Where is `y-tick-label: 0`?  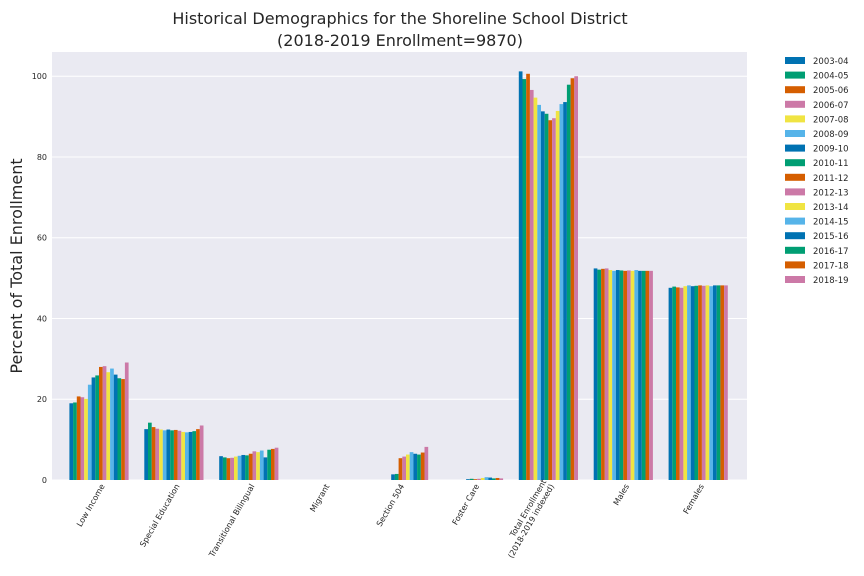 y-tick-label: 0 is located at coordinates (44, 480).